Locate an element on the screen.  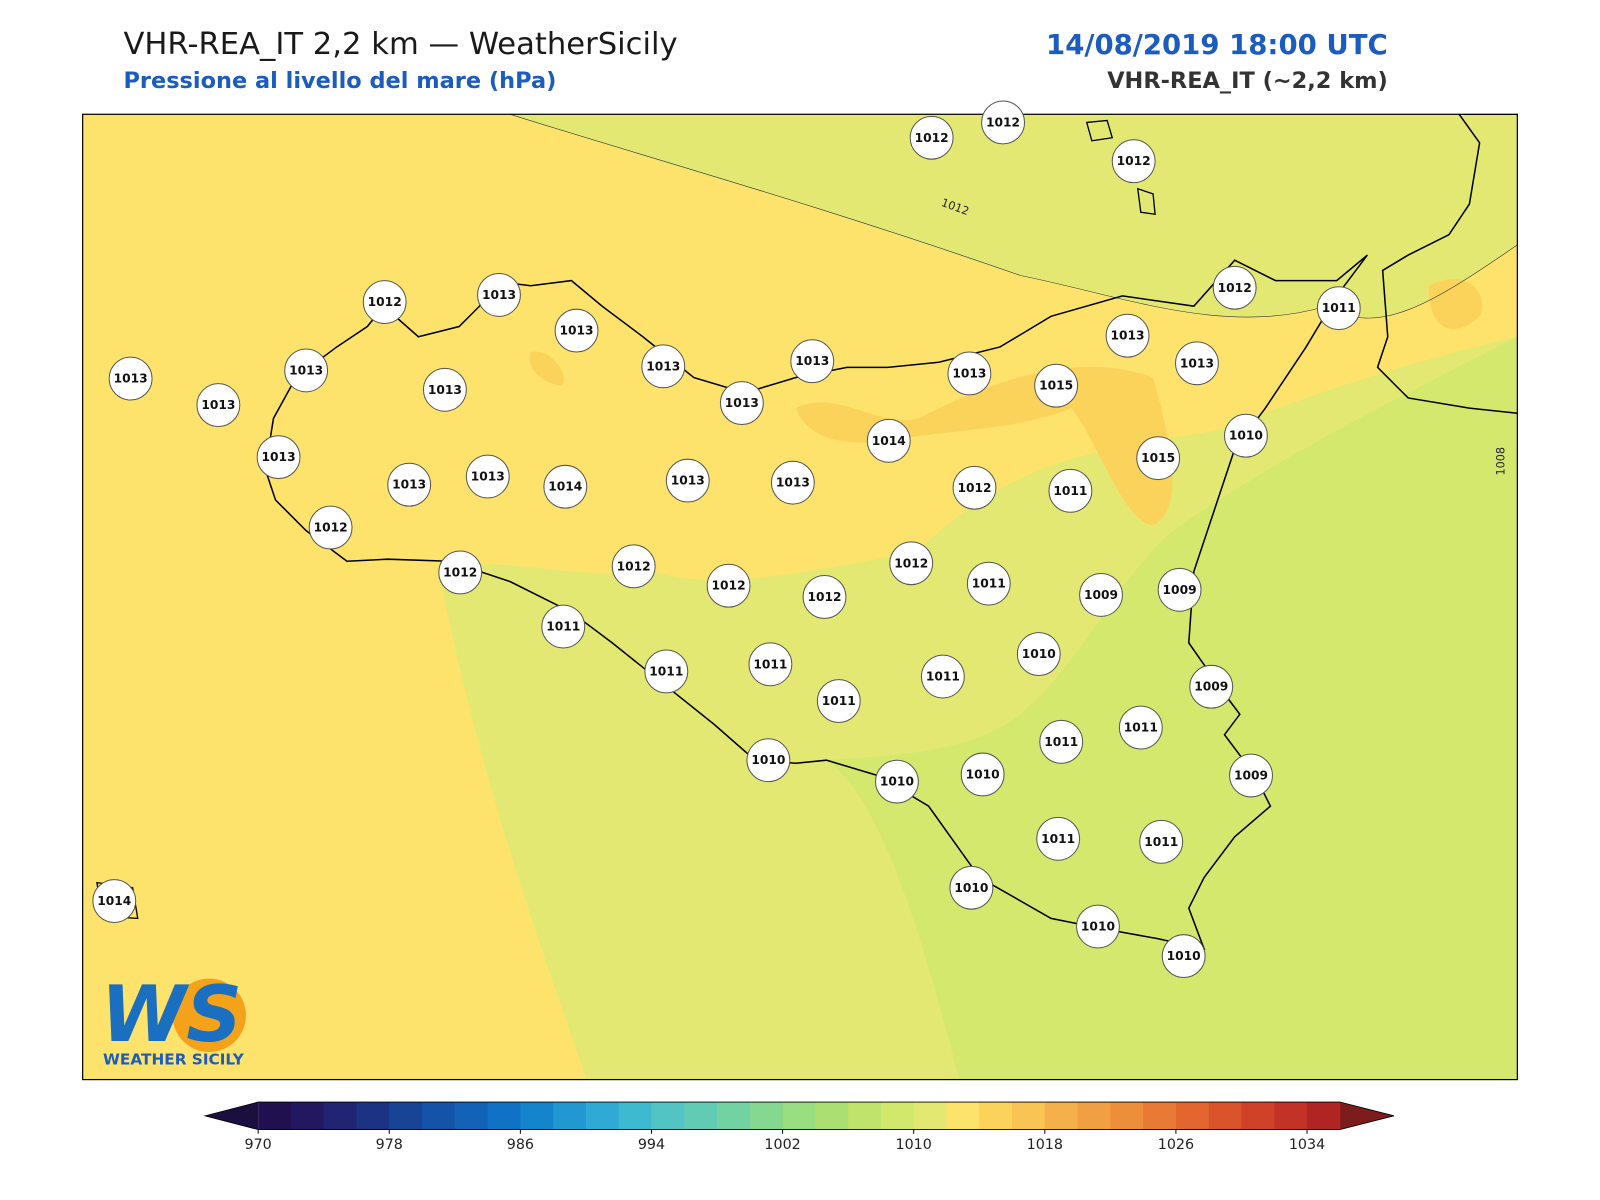
title: VHR-REA_IT 2,2 km — WeatherSicily is located at coordinates (400, 44).